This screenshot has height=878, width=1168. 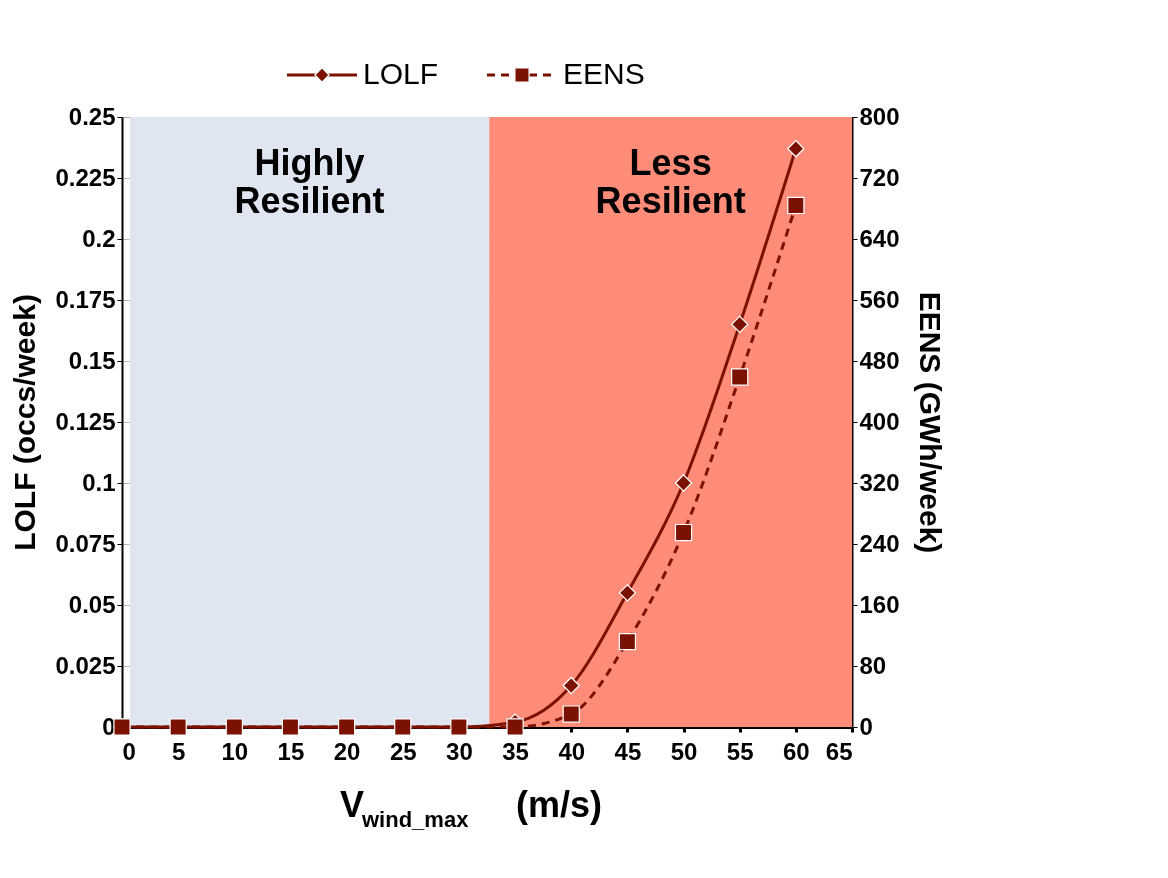 What do you see at coordinates (85, 421) in the screenshot?
I see `y-tick-label: 0.125` at bounding box center [85, 421].